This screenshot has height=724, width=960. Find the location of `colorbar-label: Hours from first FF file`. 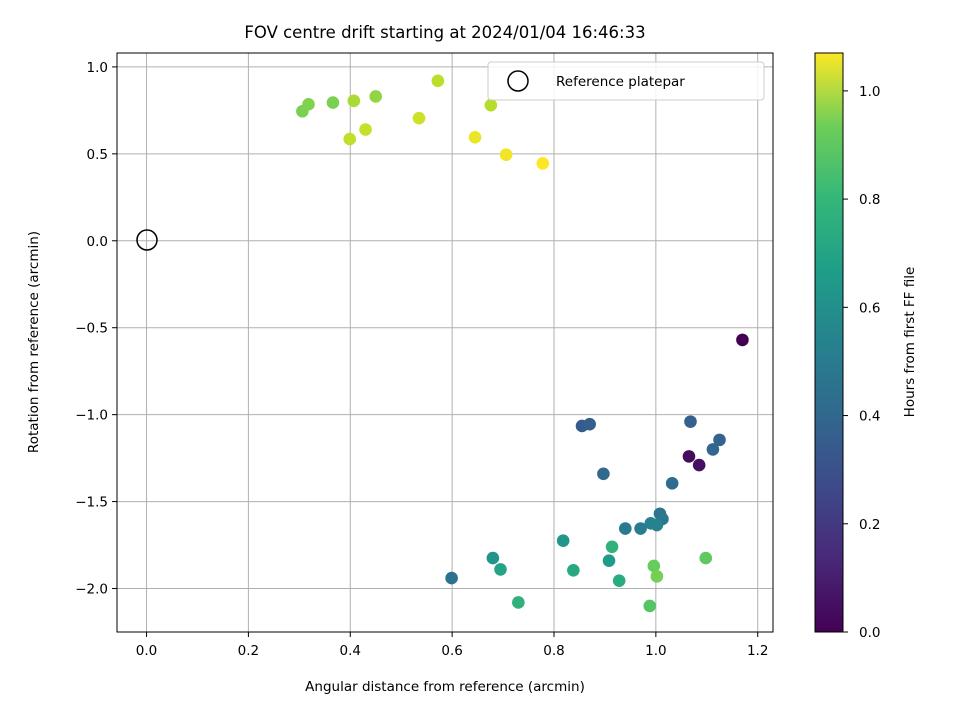

colorbar-label: Hours from first FF file is located at coordinates (910, 342).